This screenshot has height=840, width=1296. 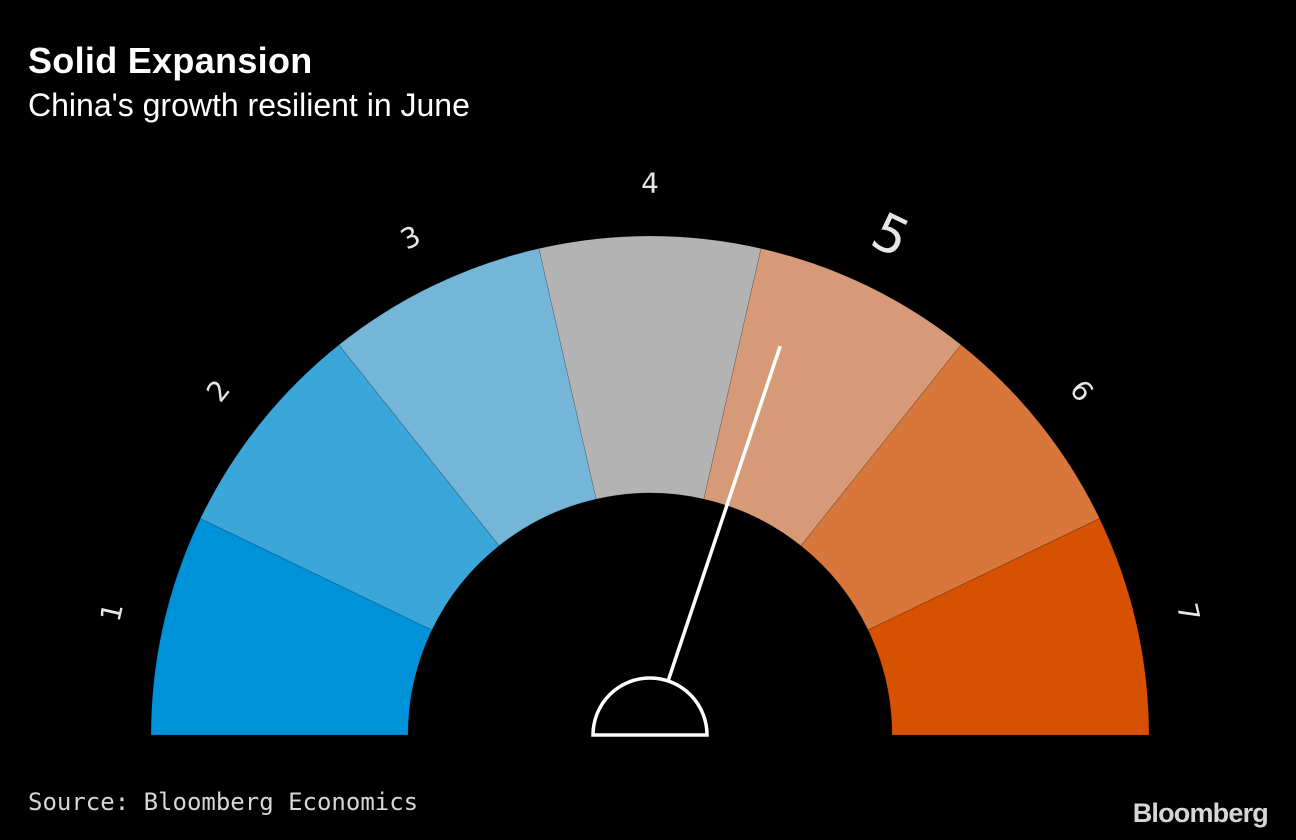 What do you see at coordinates (1188, 612) in the screenshot?
I see `gauge-label-7: 7` at bounding box center [1188, 612].